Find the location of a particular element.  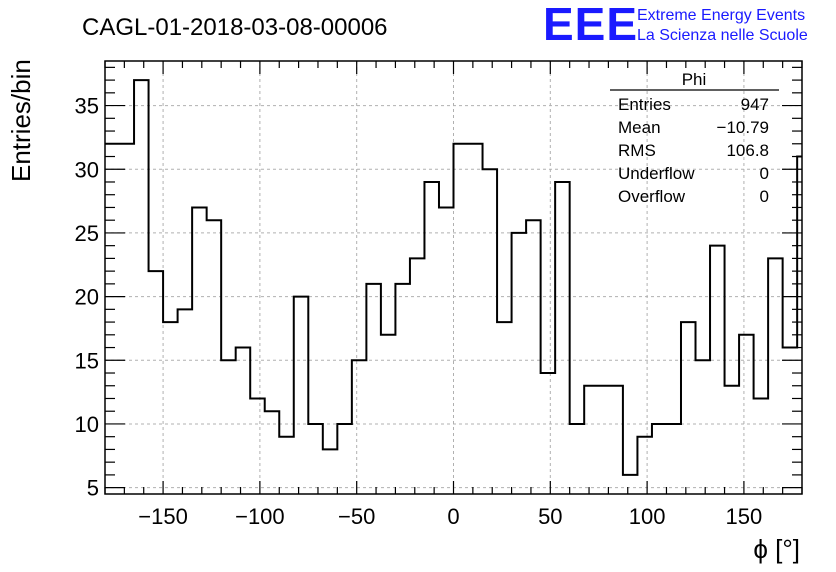

stats-value: −10.79 is located at coordinates (743, 127).